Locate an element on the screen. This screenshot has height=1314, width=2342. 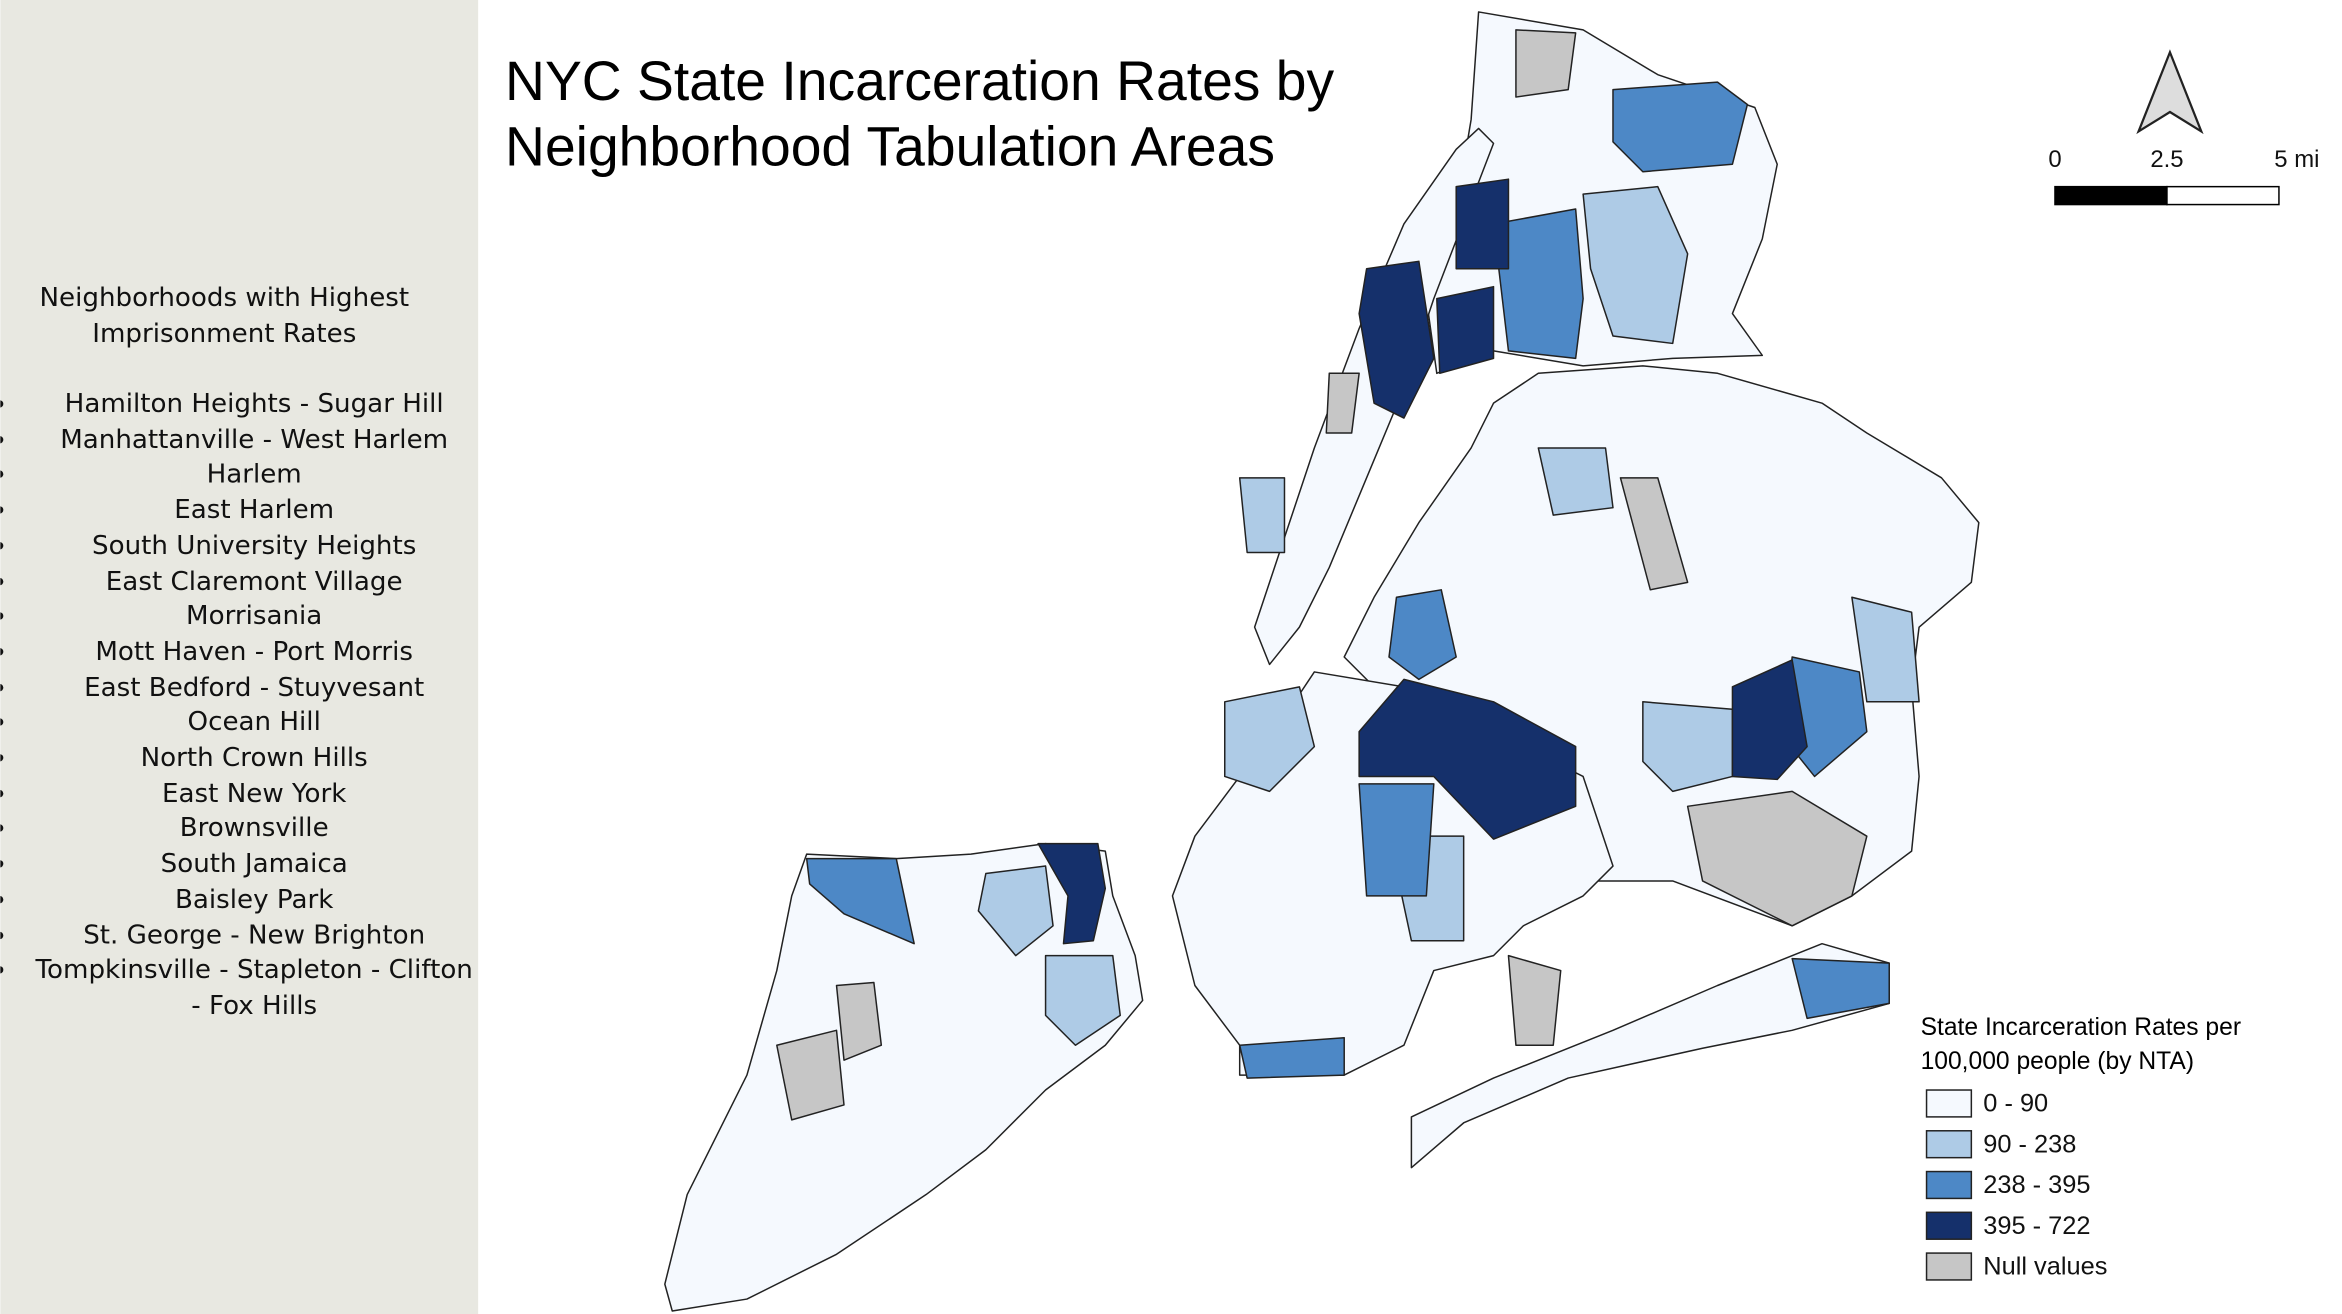
list-item: Harlem is located at coordinates (249, 476).